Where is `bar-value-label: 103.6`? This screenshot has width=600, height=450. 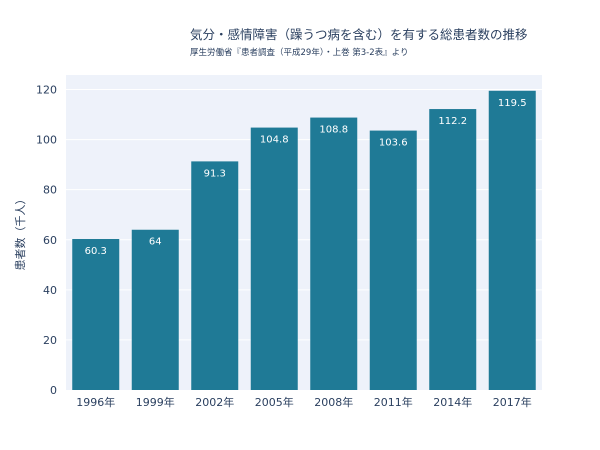
bar-value-label: 103.6 is located at coordinates (393, 143).